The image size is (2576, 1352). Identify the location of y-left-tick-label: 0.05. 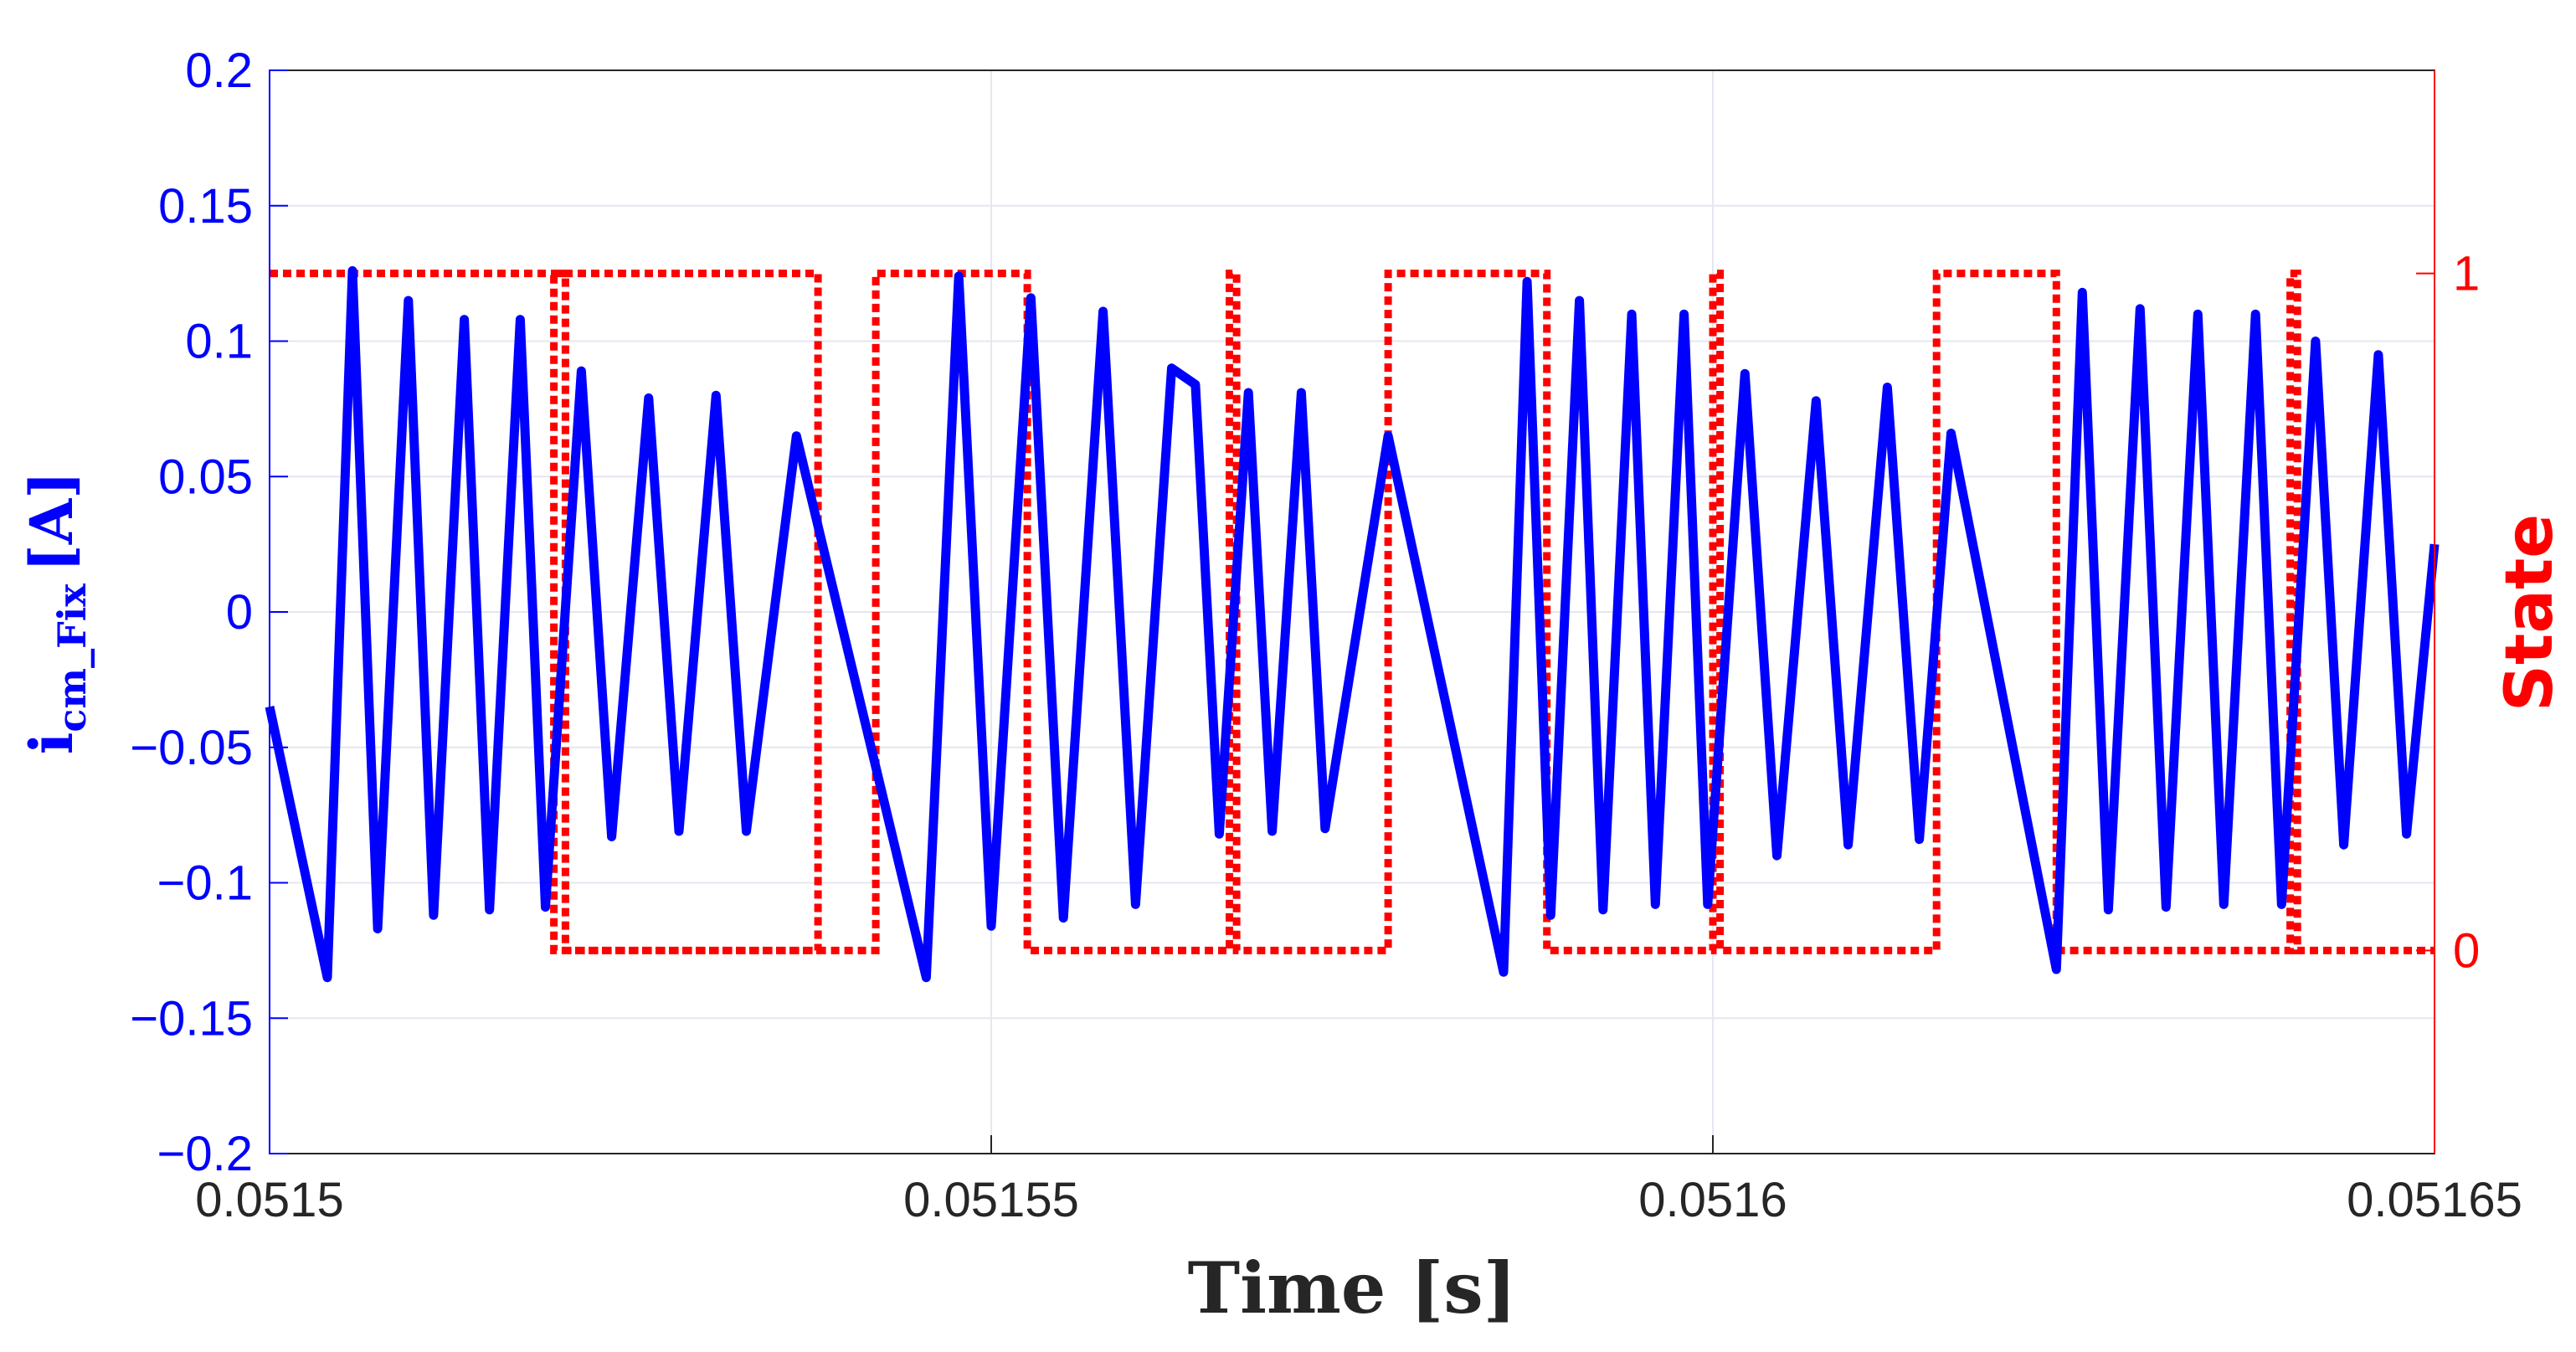
(205, 477).